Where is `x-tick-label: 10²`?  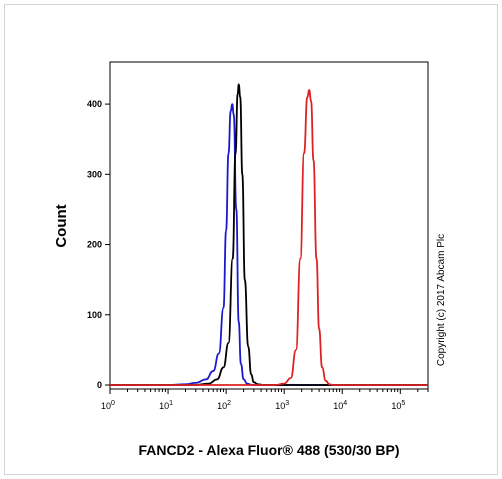 x-tick-label: 10² is located at coordinates (224, 405).